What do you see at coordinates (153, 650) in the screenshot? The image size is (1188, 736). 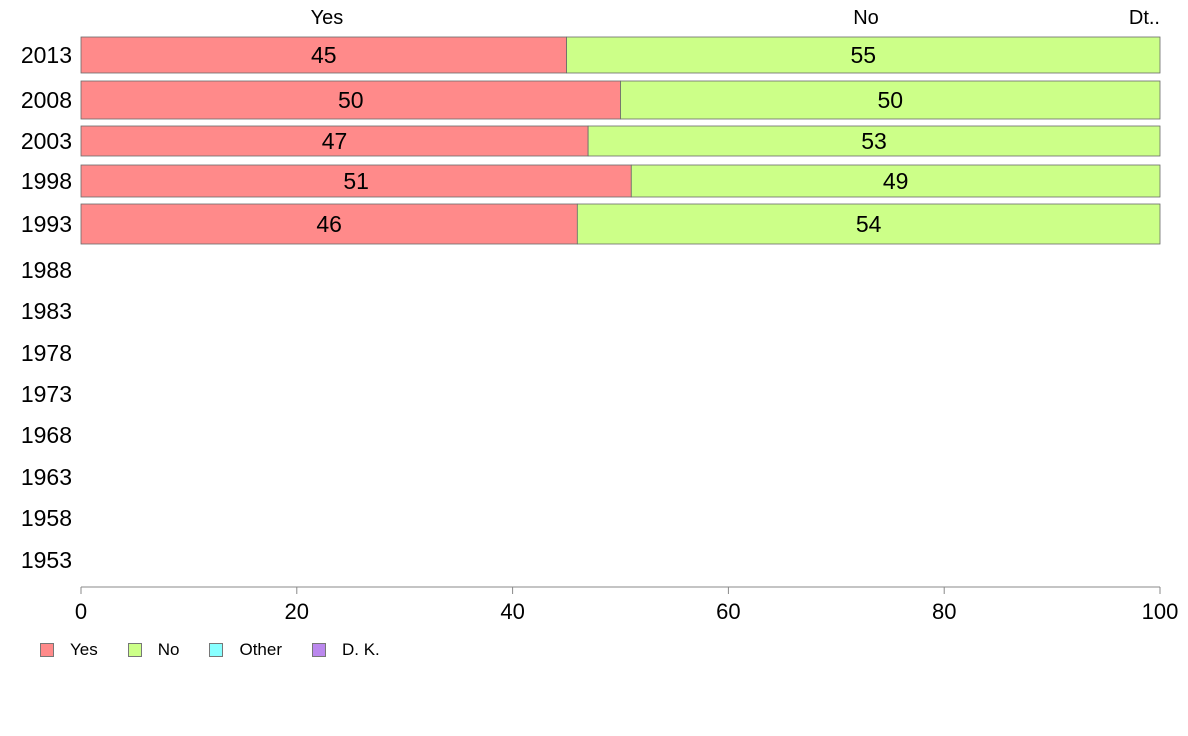 I see `legend-item-no: No` at bounding box center [153, 650].